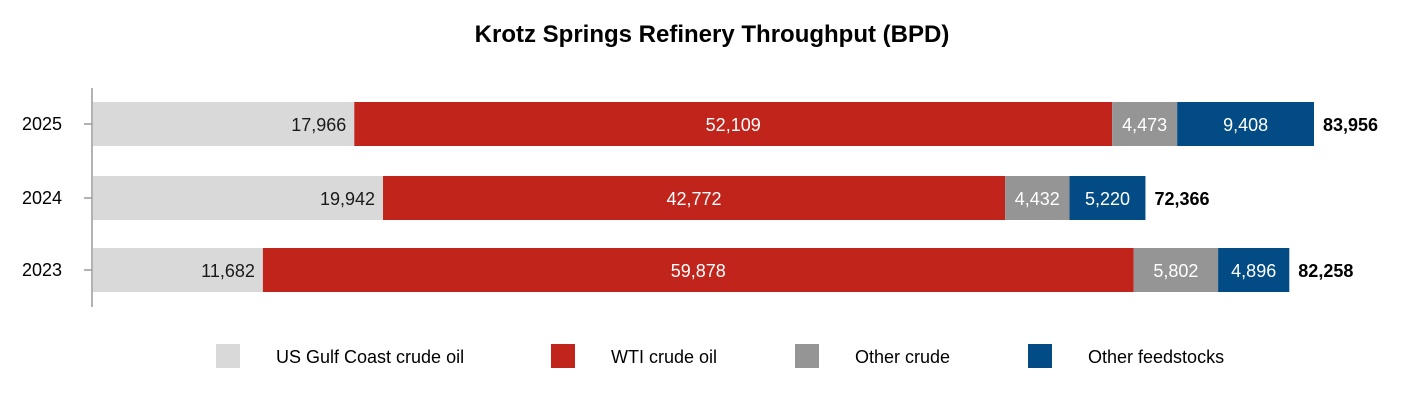  Describe the element at coordinates (318, 125) in the screenshot. I see `data-label-2025-0: 17,966` at that location.